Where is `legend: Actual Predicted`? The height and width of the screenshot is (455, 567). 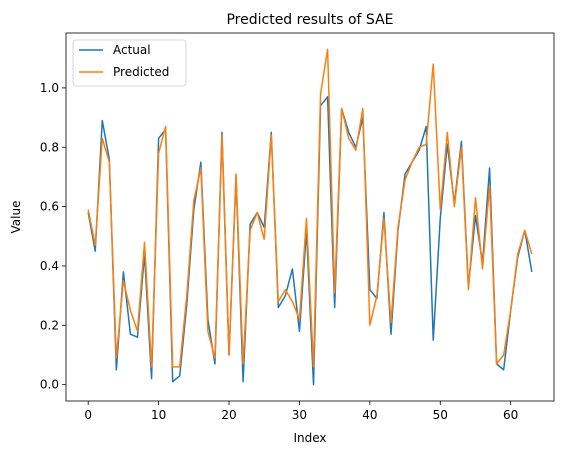 legend: Actual Predicted is located at coordinates (129, 63).